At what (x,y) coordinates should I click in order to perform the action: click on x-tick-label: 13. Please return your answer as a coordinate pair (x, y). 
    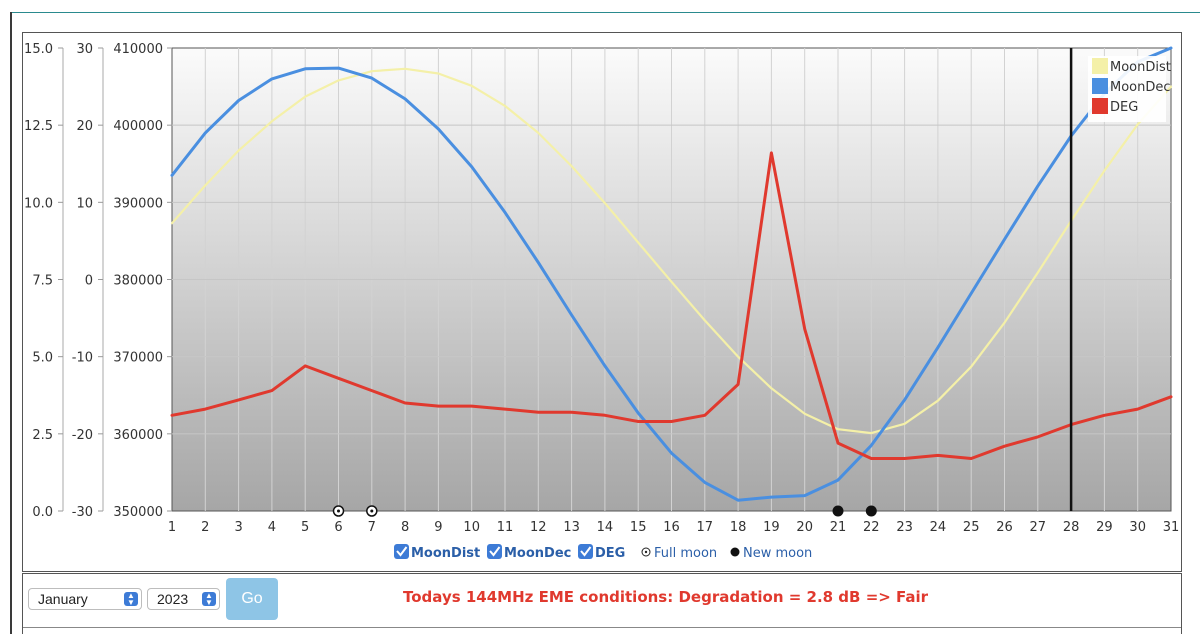
    Looking at the image, I should click on (571, 527).